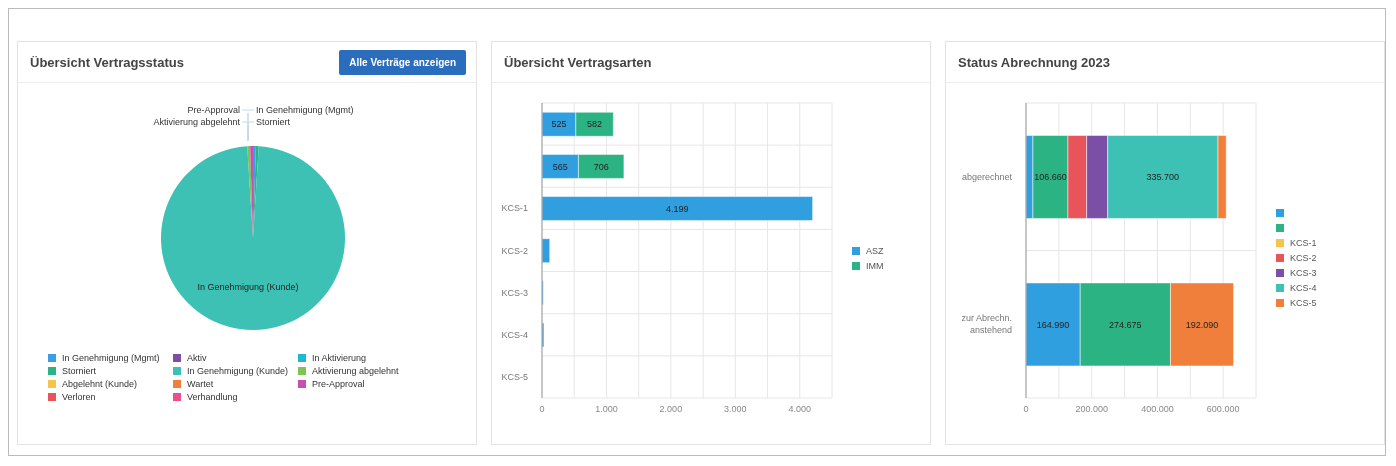 This screenshot has width=1396, height=466. I want to click on category-label: Storniert, so click(273, 122).